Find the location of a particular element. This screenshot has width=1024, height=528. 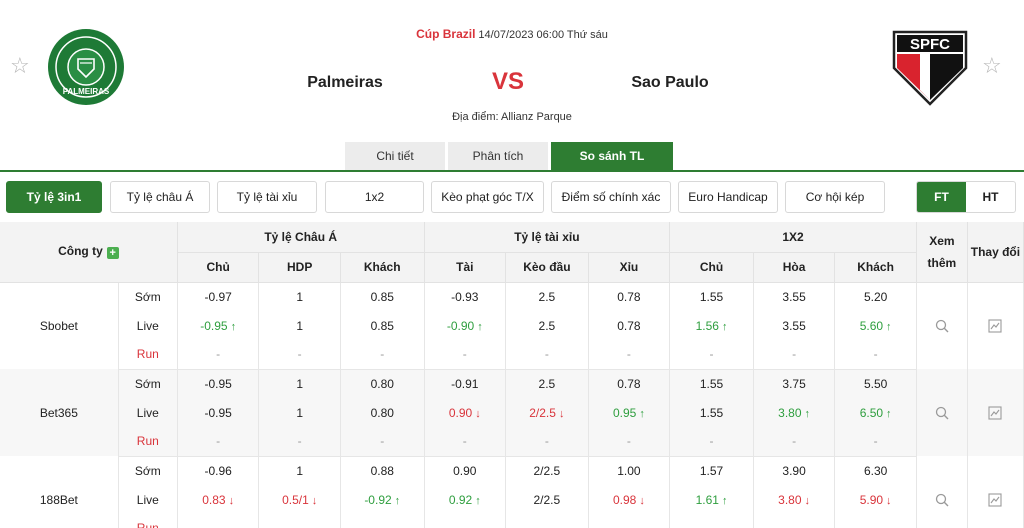

filter-asian-button: Tỷ lệ châu Á is located at coordinates (160, 197).